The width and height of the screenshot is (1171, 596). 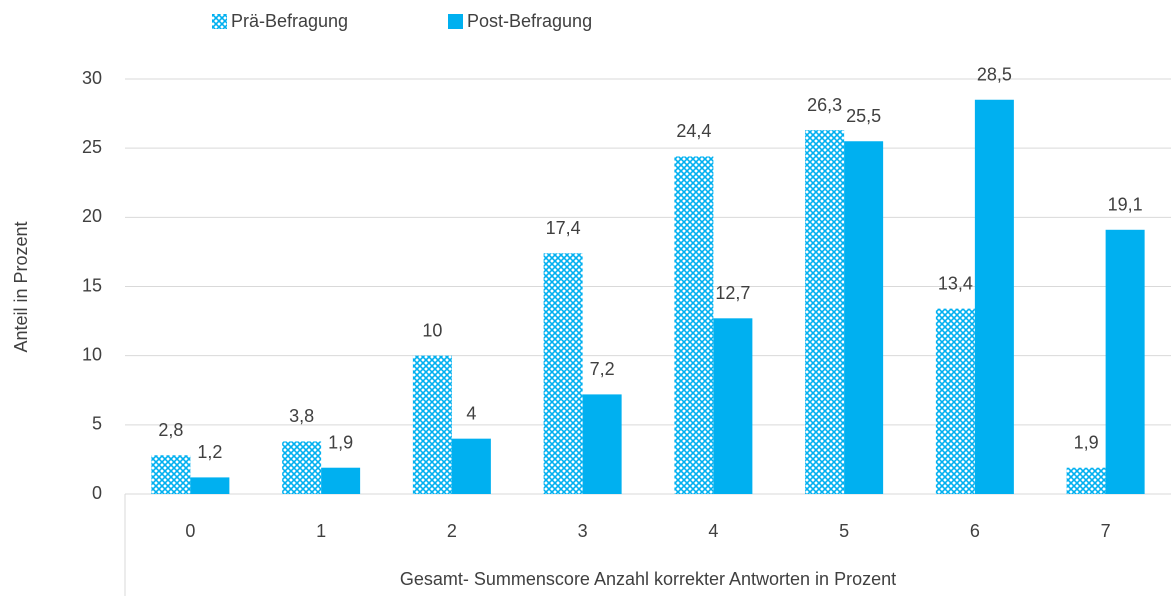 What do you see at coordinates (713, 531) in the screenshot?
I see `x-tick-label: 4` at bounding box center [713, 531].